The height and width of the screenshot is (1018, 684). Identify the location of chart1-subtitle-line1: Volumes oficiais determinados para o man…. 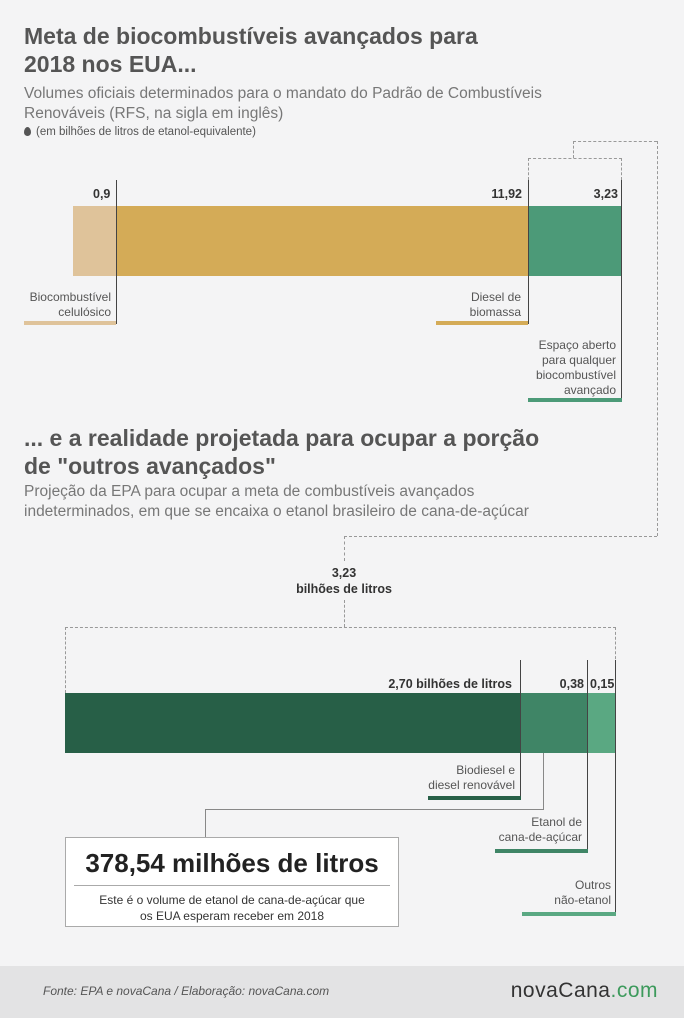
(283, 93).